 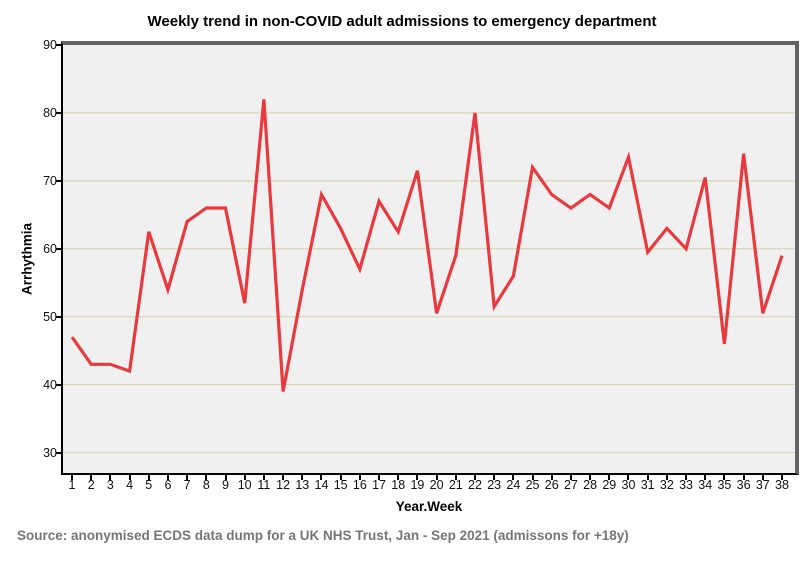 What do you see at coordinates (532, 485) in the screenshot?
I see `x-tick-label: 25` at bounding box center [532, 485].